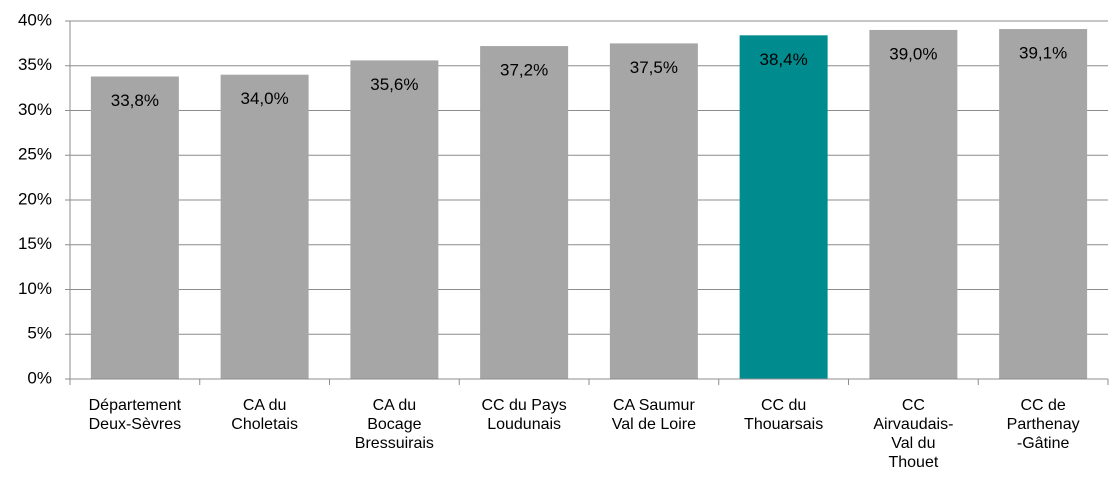 The image size is (1109, 488). Describe the element at coordinates (1043, 53) in the screenshot. I see `data-label: 39,1%` at that location.